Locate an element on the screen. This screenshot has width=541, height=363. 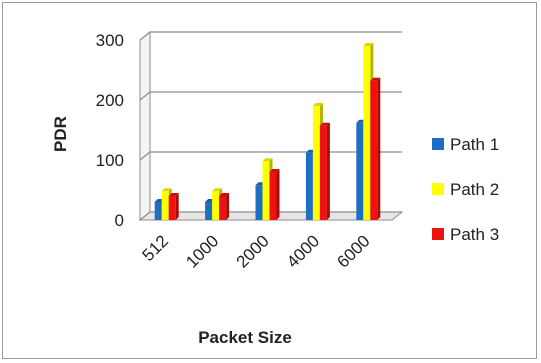
x-tick-label: 6000 is located at coordinates (353, 251).